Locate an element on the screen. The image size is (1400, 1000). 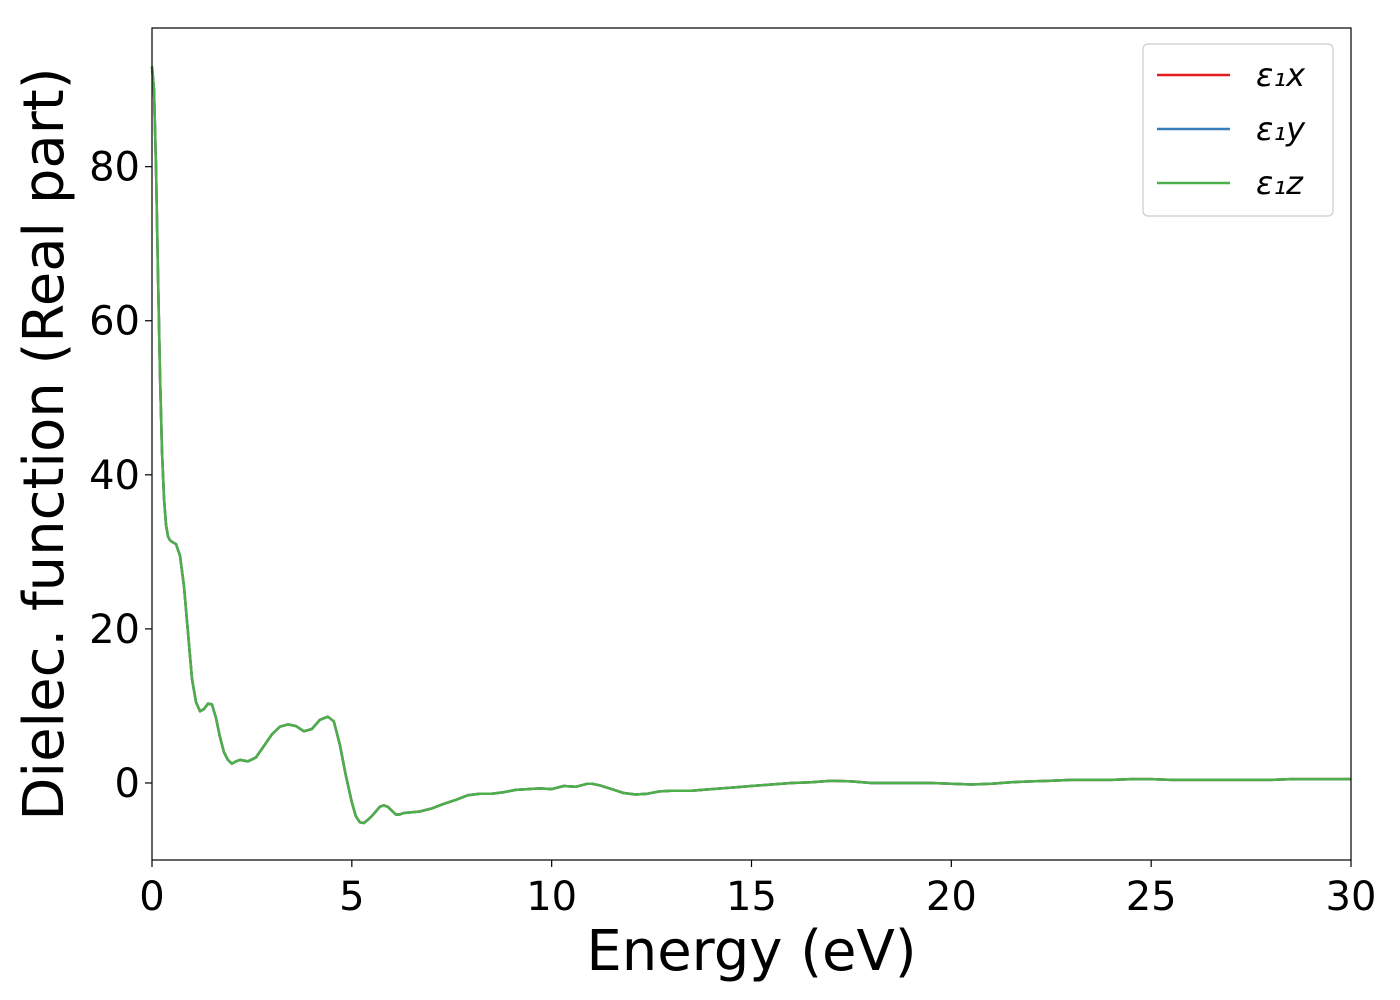
x-tick-label: 10 is located at coordinates (551, 897).